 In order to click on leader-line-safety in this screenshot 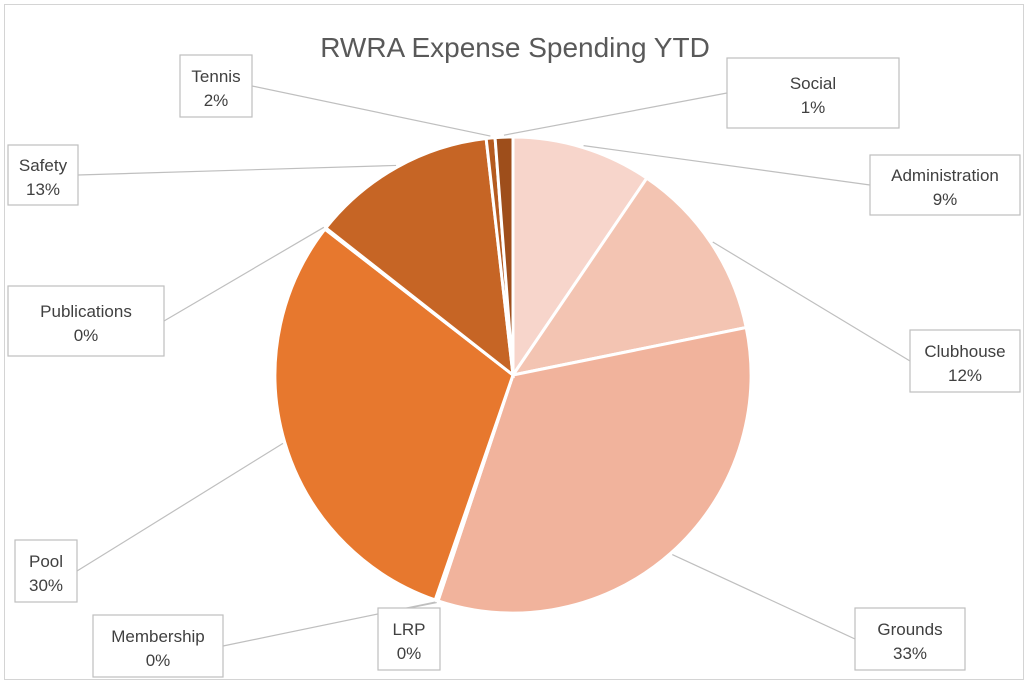, I will do `click(237, 170)`.